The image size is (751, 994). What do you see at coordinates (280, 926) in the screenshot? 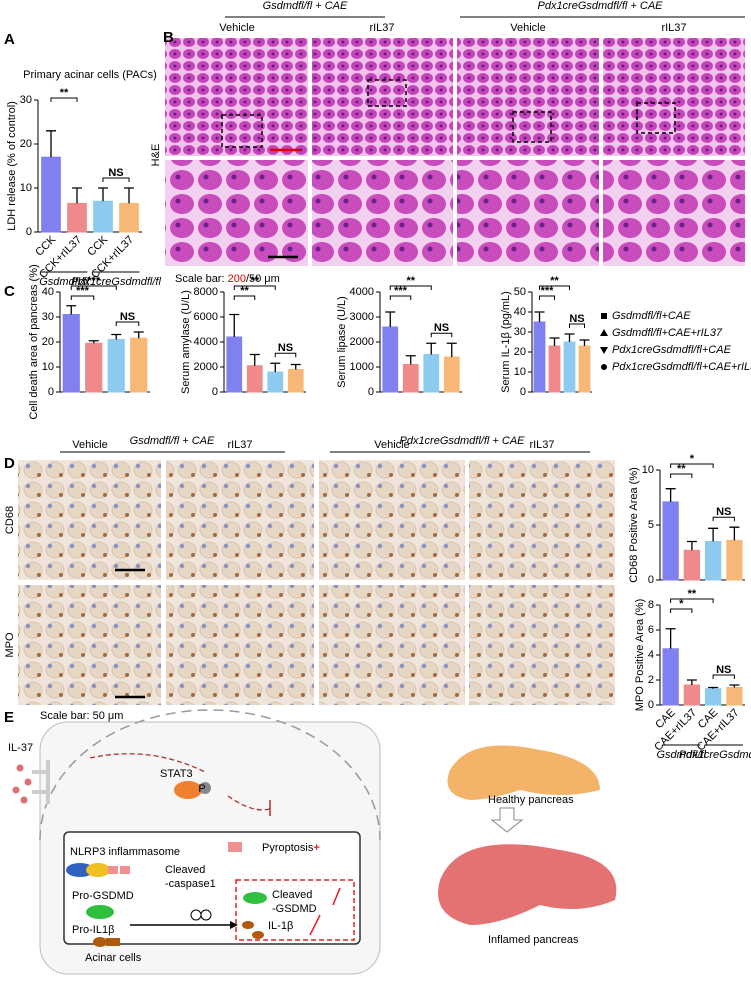
I see `label: IL-1β` at bounding box center [280, 926].